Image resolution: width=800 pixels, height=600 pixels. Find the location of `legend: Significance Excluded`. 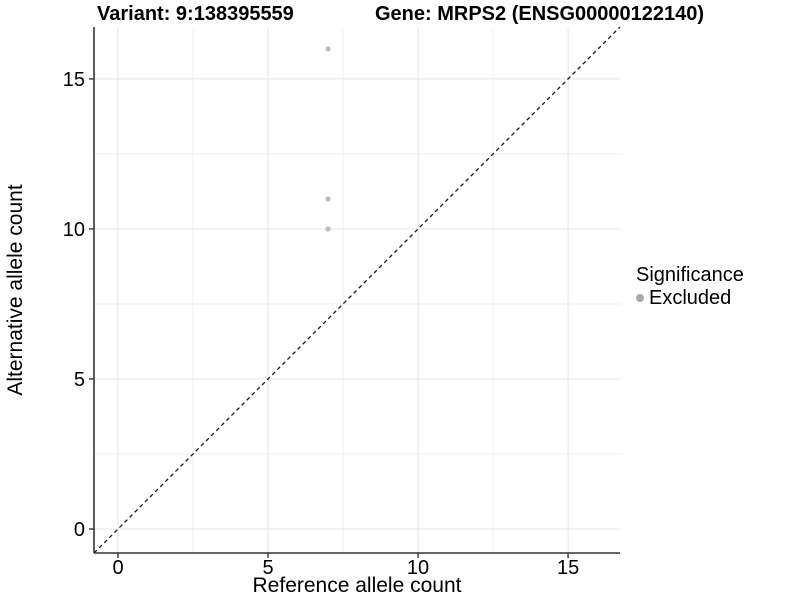

legend: Significance Excluded is located at coordinates (690, 286).